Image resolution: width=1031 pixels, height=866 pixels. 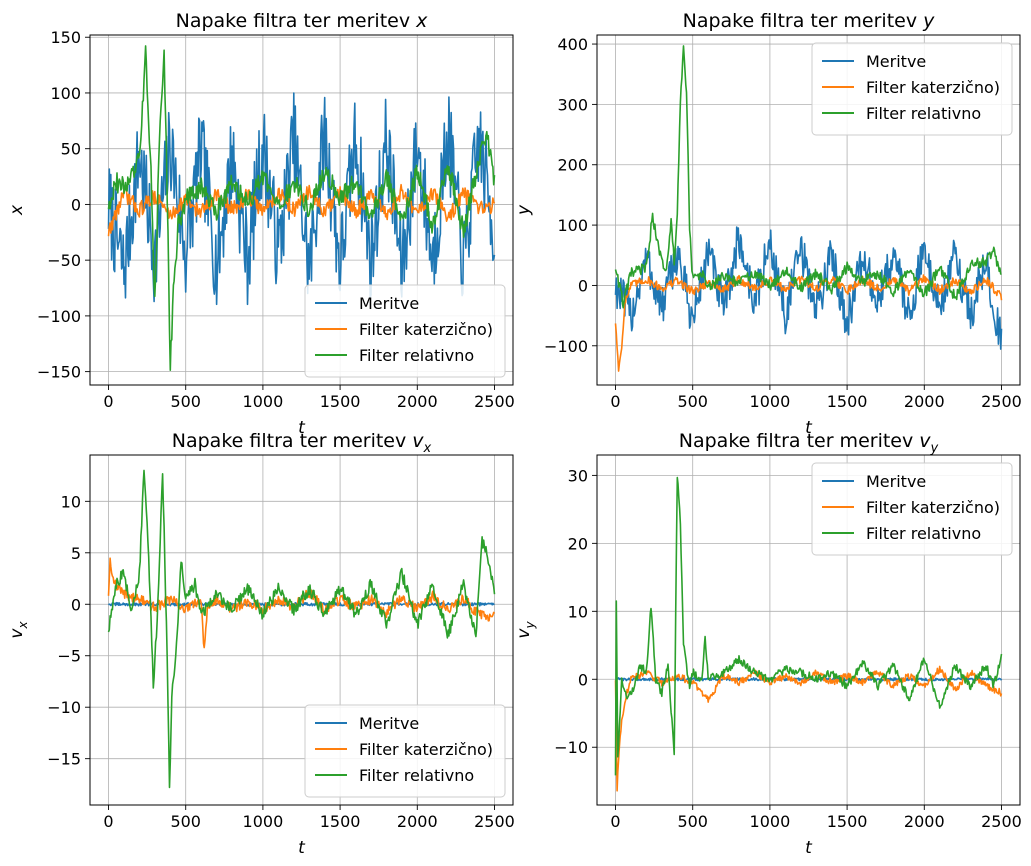 I want to click on title-variable: x, so click(x=421, y=21).